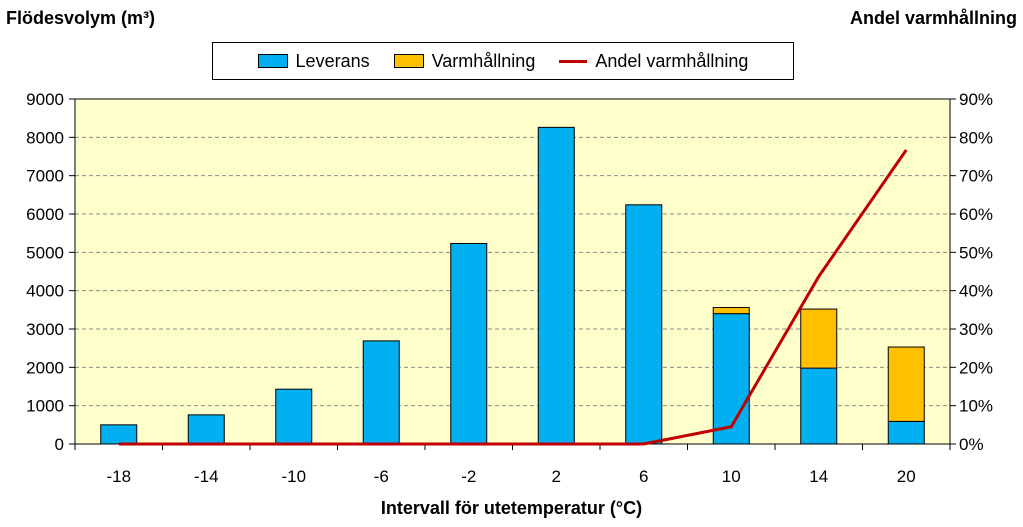 The width and height of the screenshot is (1023, 527). Describe the element at coordinates (408, 61) in the screenshot. I see `legend-swatch-varmhallning` at that location.